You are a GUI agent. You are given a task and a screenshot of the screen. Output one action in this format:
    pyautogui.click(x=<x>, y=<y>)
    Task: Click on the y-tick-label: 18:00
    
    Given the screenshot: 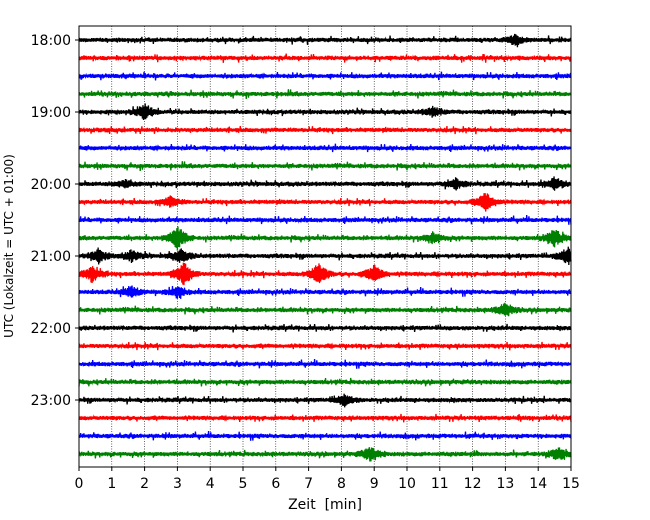 What is the action you would take?
    pyautogui.click(x=51, y=41)
    